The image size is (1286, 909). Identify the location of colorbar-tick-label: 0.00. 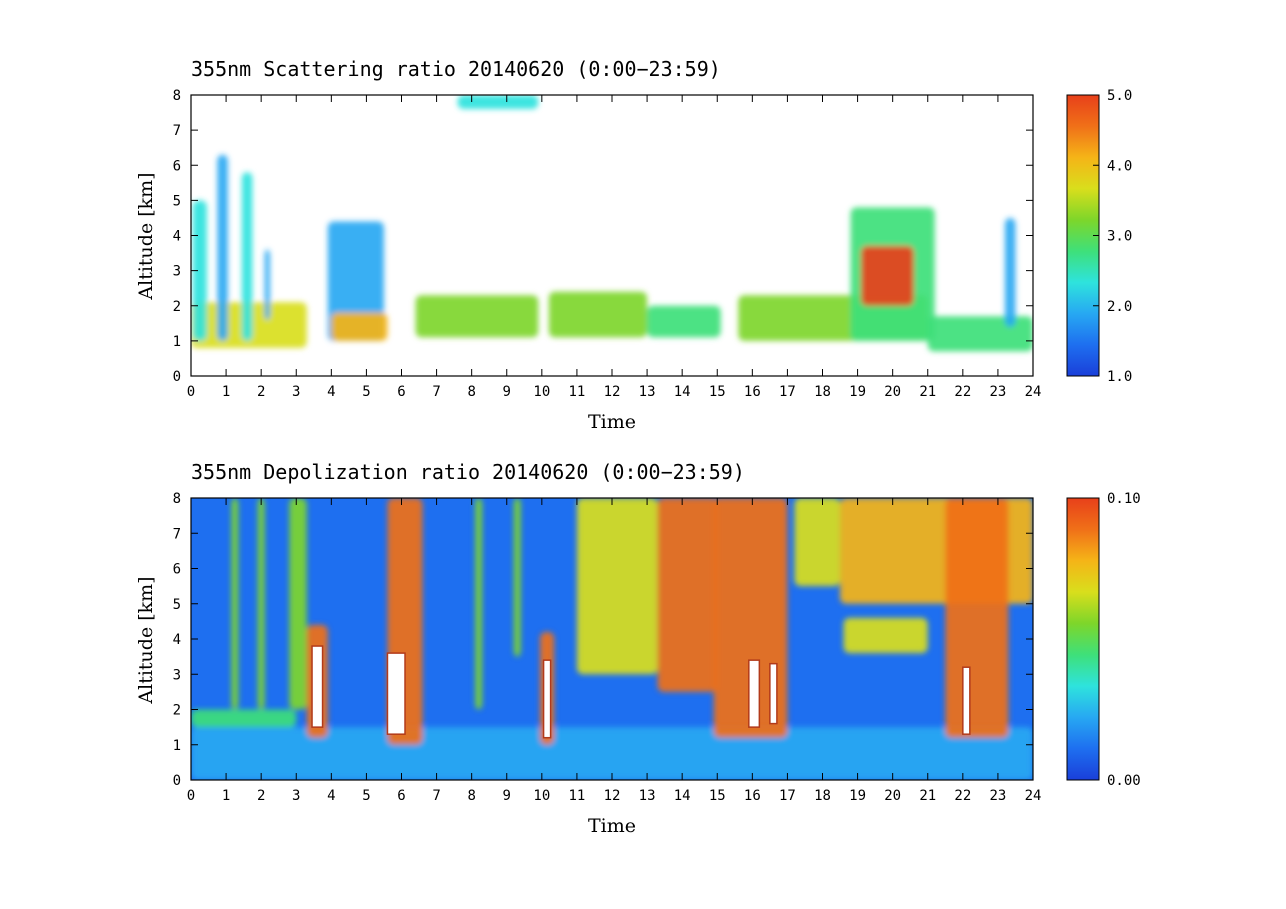
(1124, 781).